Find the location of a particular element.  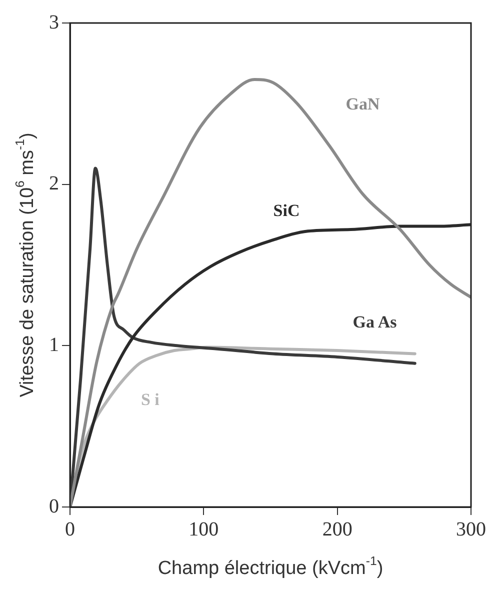

y-axis-title: Vitesse de saturation (106 ms-1) is located at coordinates (25, 265).